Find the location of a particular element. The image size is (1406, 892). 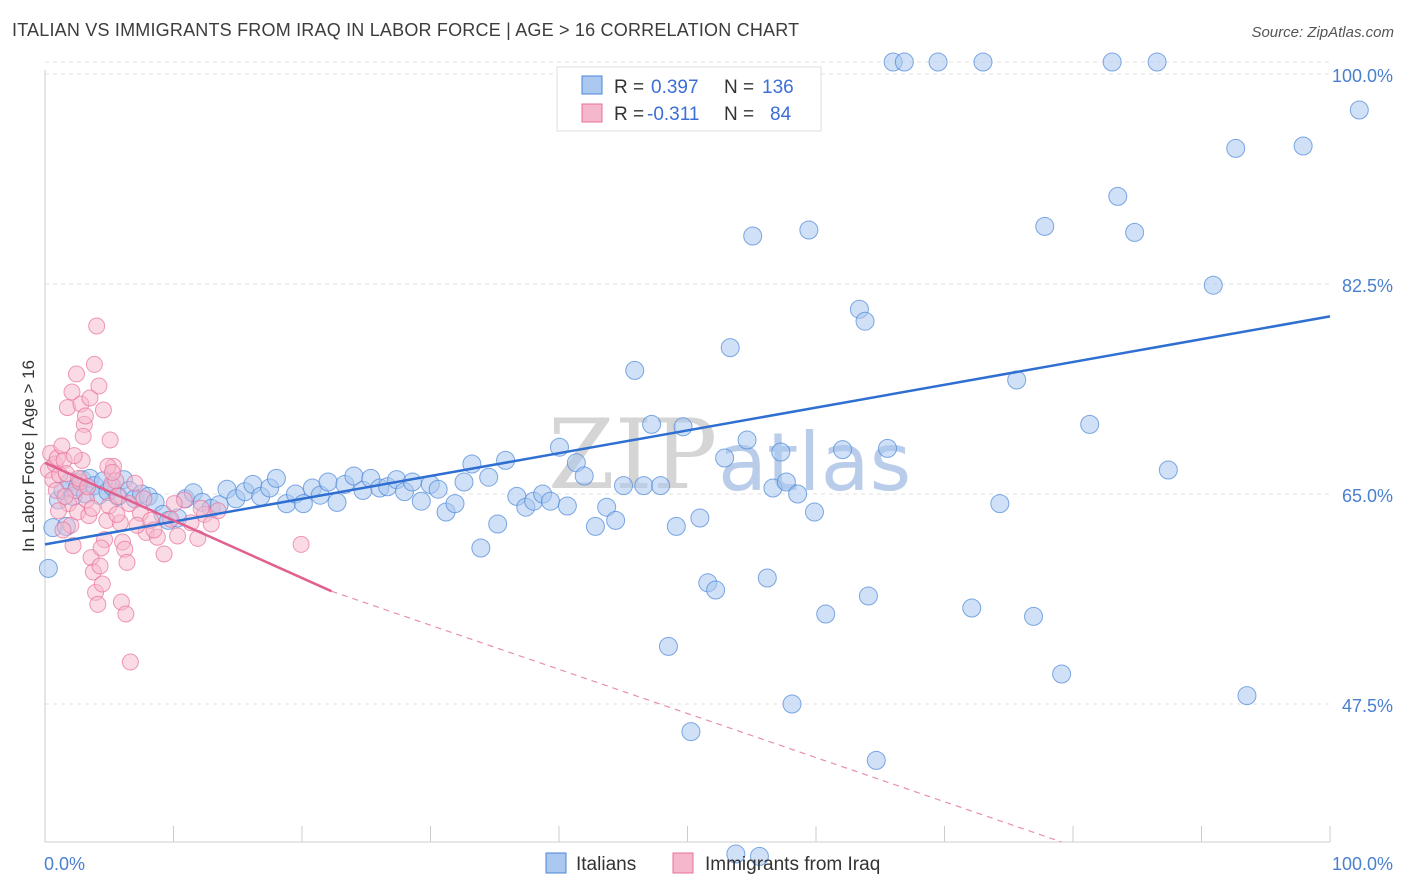

legend-n-label-1: N = is located at coordinates (739, 87).